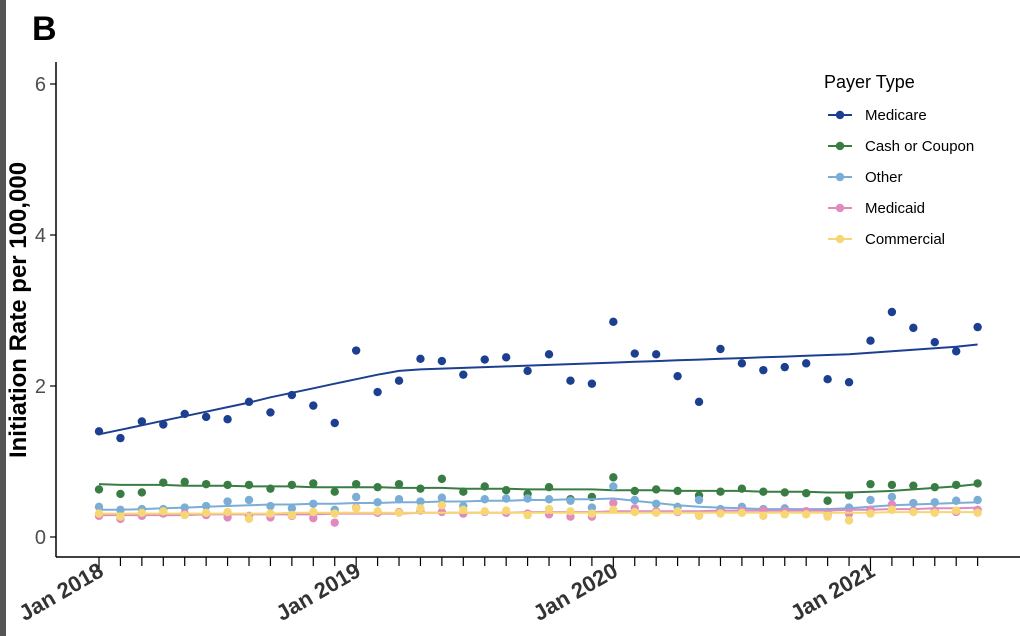 The width and height of the screenshot is (1020, 636). I want to click on trend-line-other, so click(538, 504).